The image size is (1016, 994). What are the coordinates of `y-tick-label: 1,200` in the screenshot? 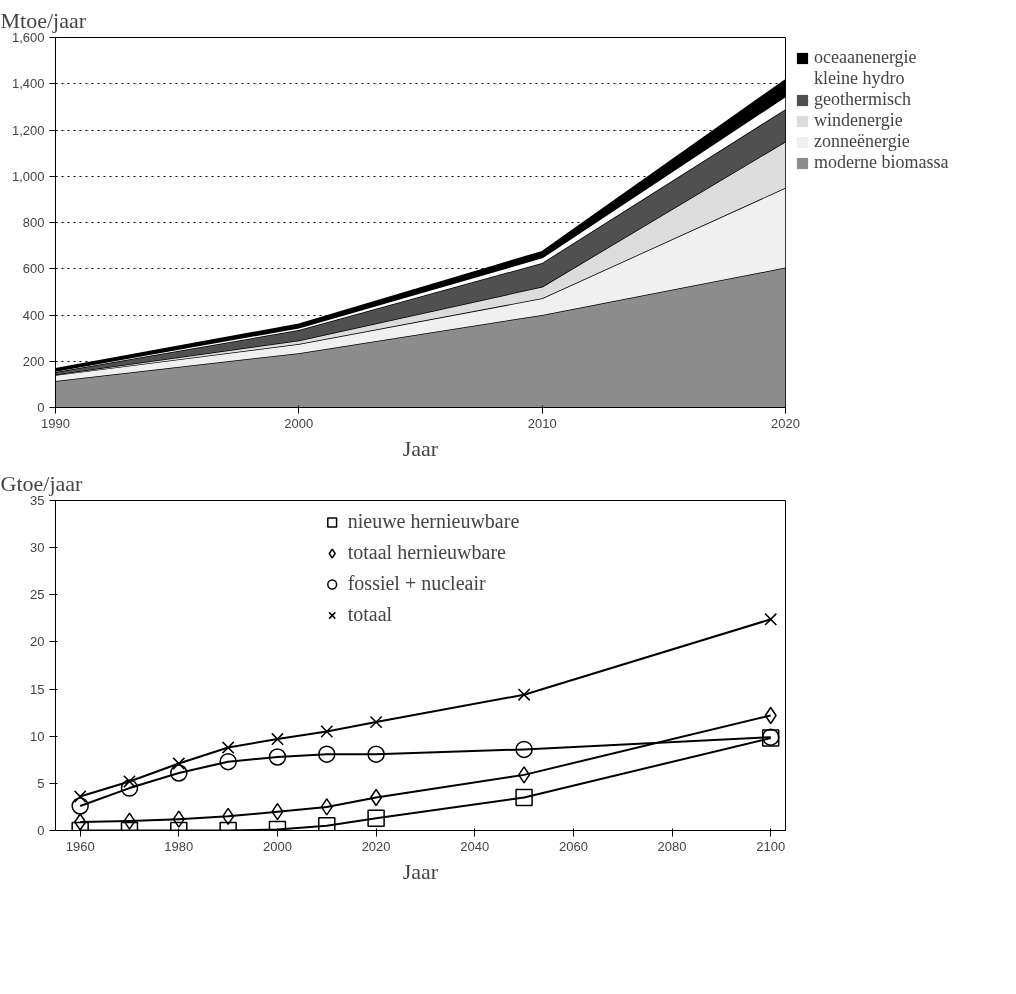 It's located at (28, 130).